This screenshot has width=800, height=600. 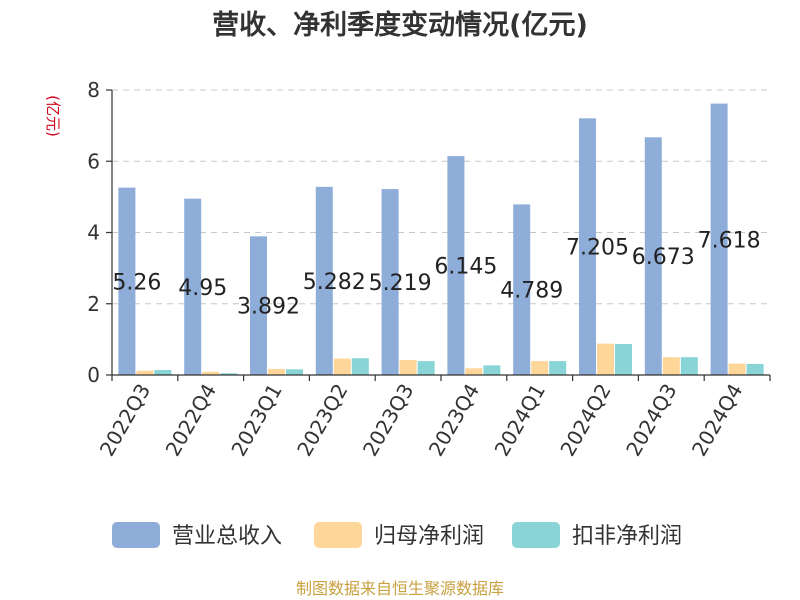 I want to click on data-label: 5.219, so click(x=400, y=283).